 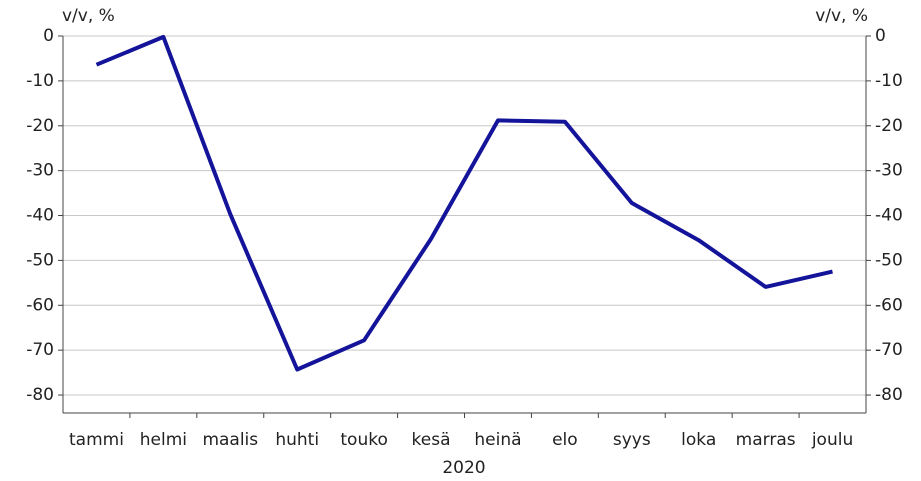 I want to click on y2-axis-label: v/v, %, so click(x=841, y=16).